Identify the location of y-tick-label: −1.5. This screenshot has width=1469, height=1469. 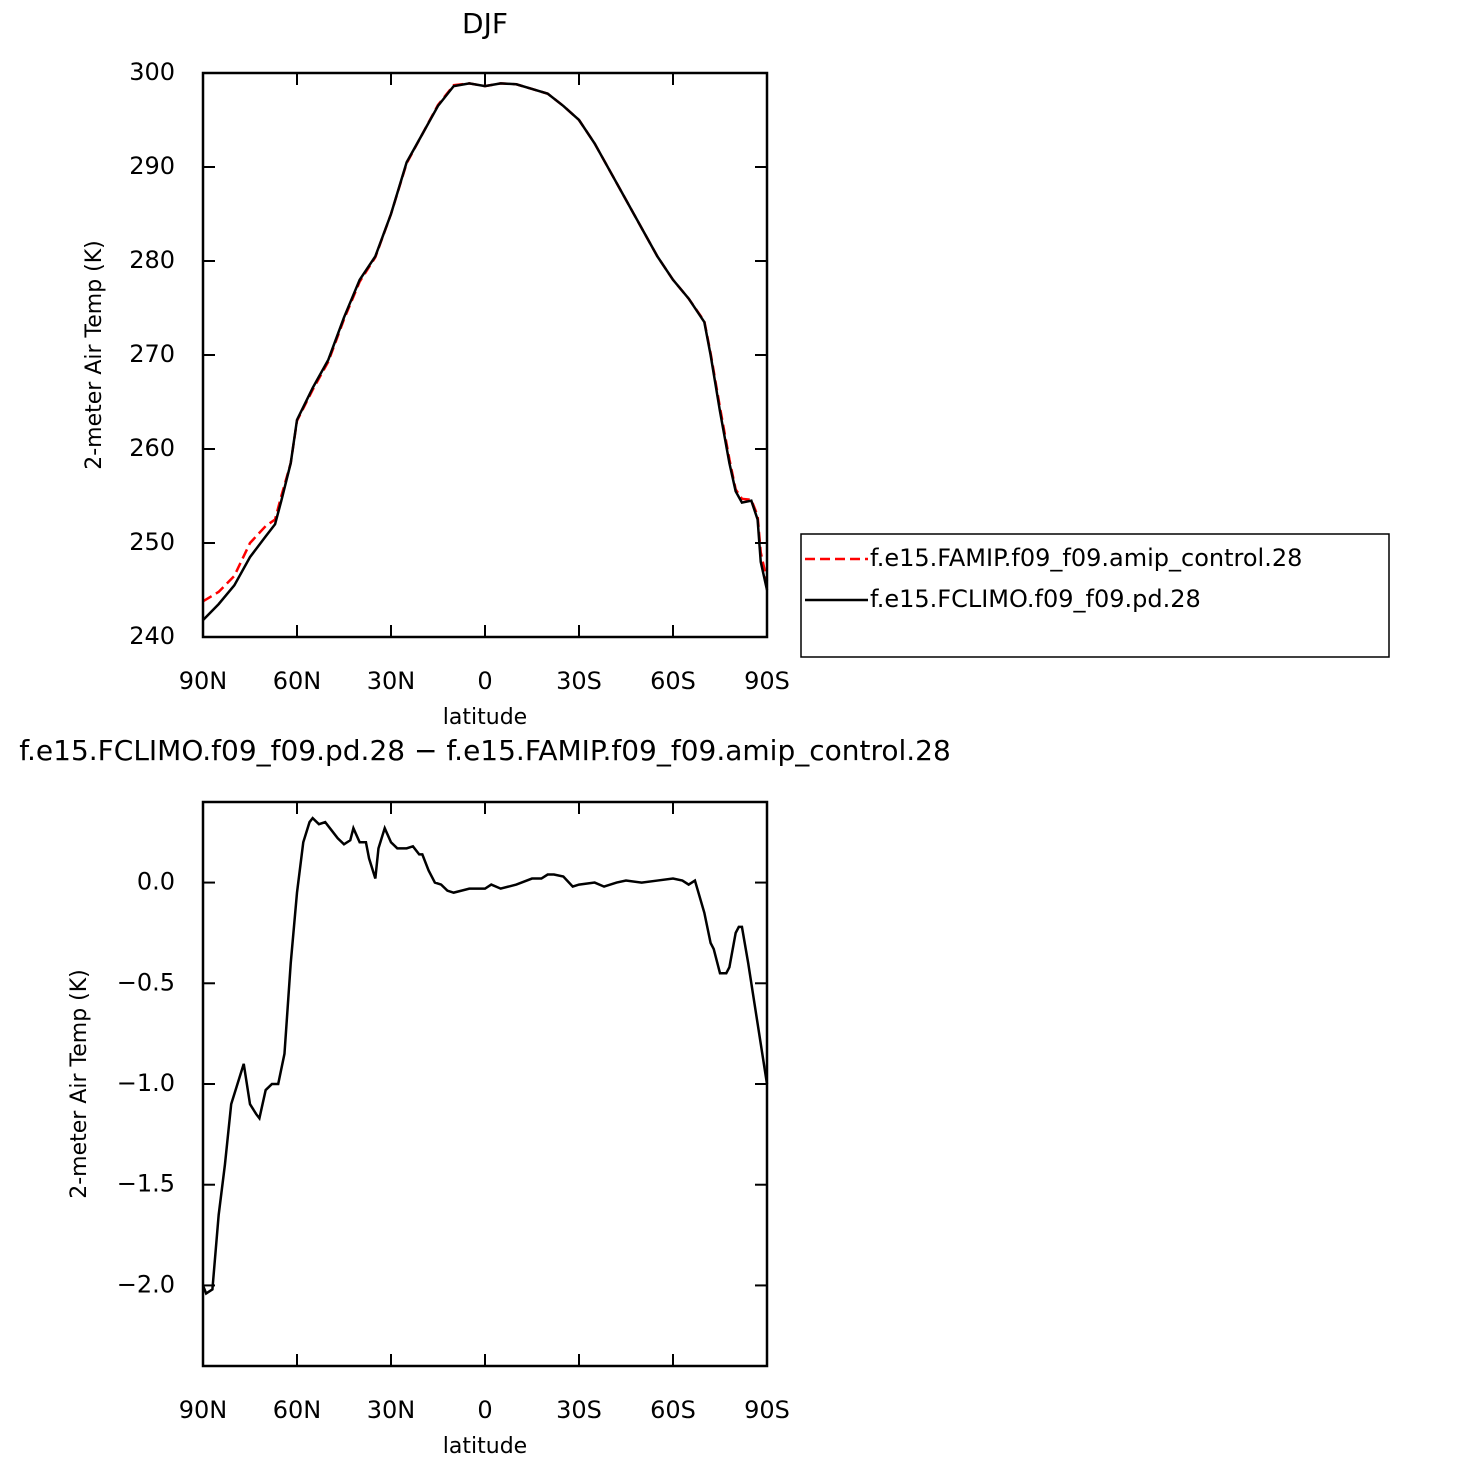
(146, 1184).